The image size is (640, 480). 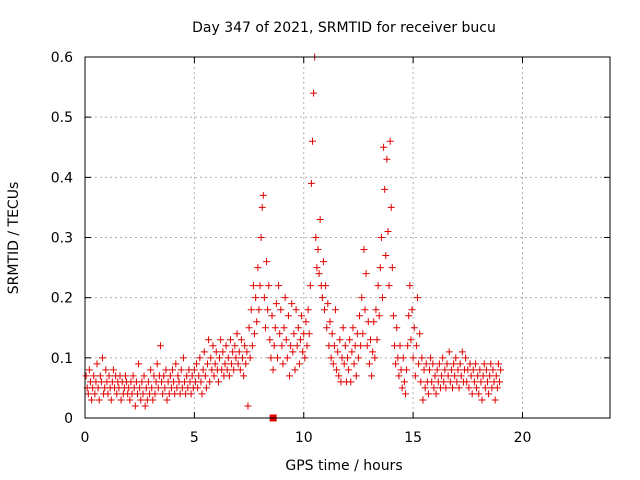 What do you see at coordinates (62, 58) in the screenshot?
I see `y-tick-label: 0.6` at bounding box center [62, 58].